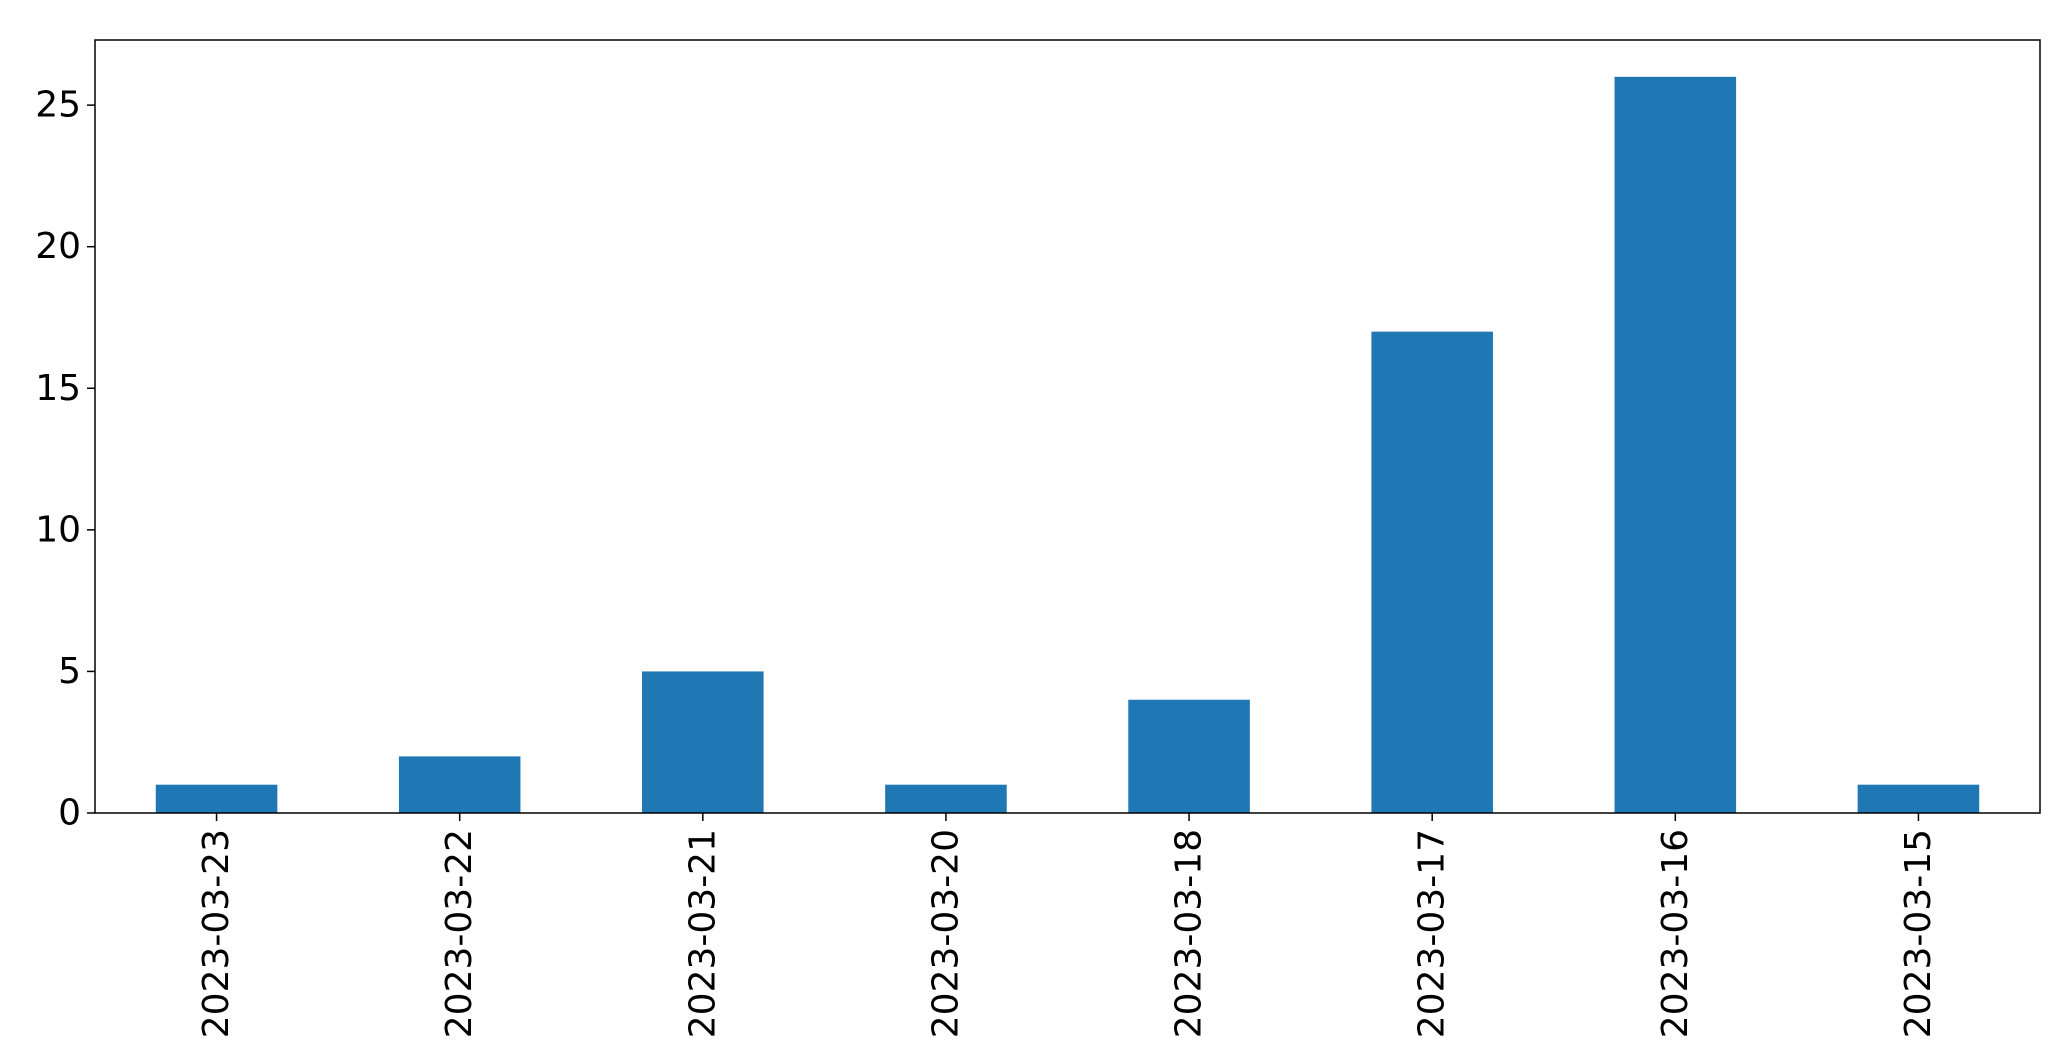 The height and width of the screenshot is (1061, 2071). Describe the element at coordinates (1189, 933) in the screenshot. I see `x-tick-label: 2023-03-18` at that location.